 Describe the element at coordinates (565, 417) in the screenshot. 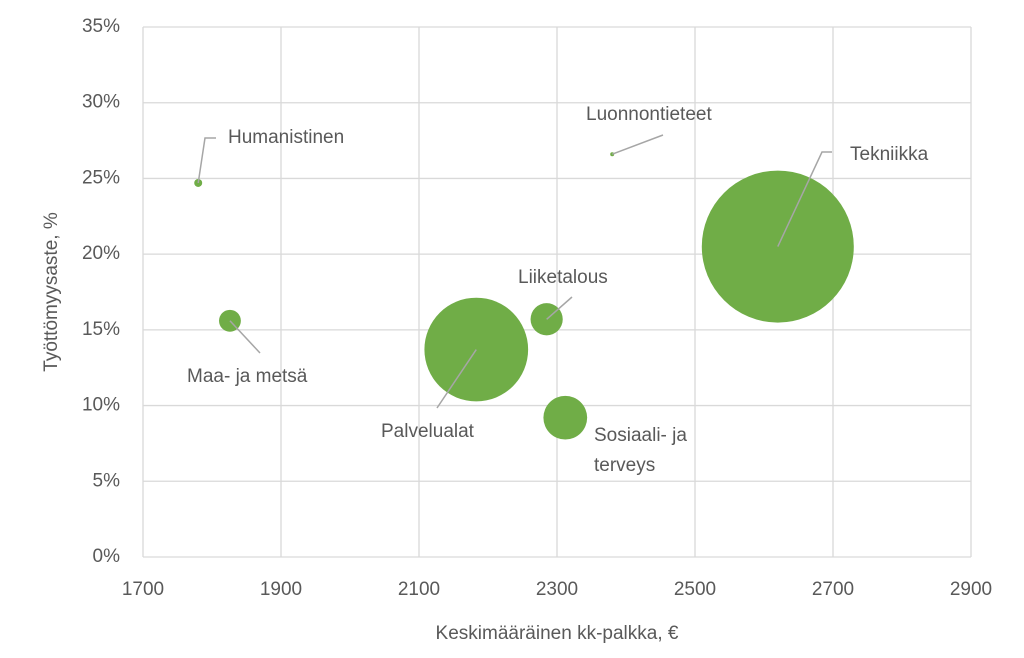

I see `bubble` at that location.